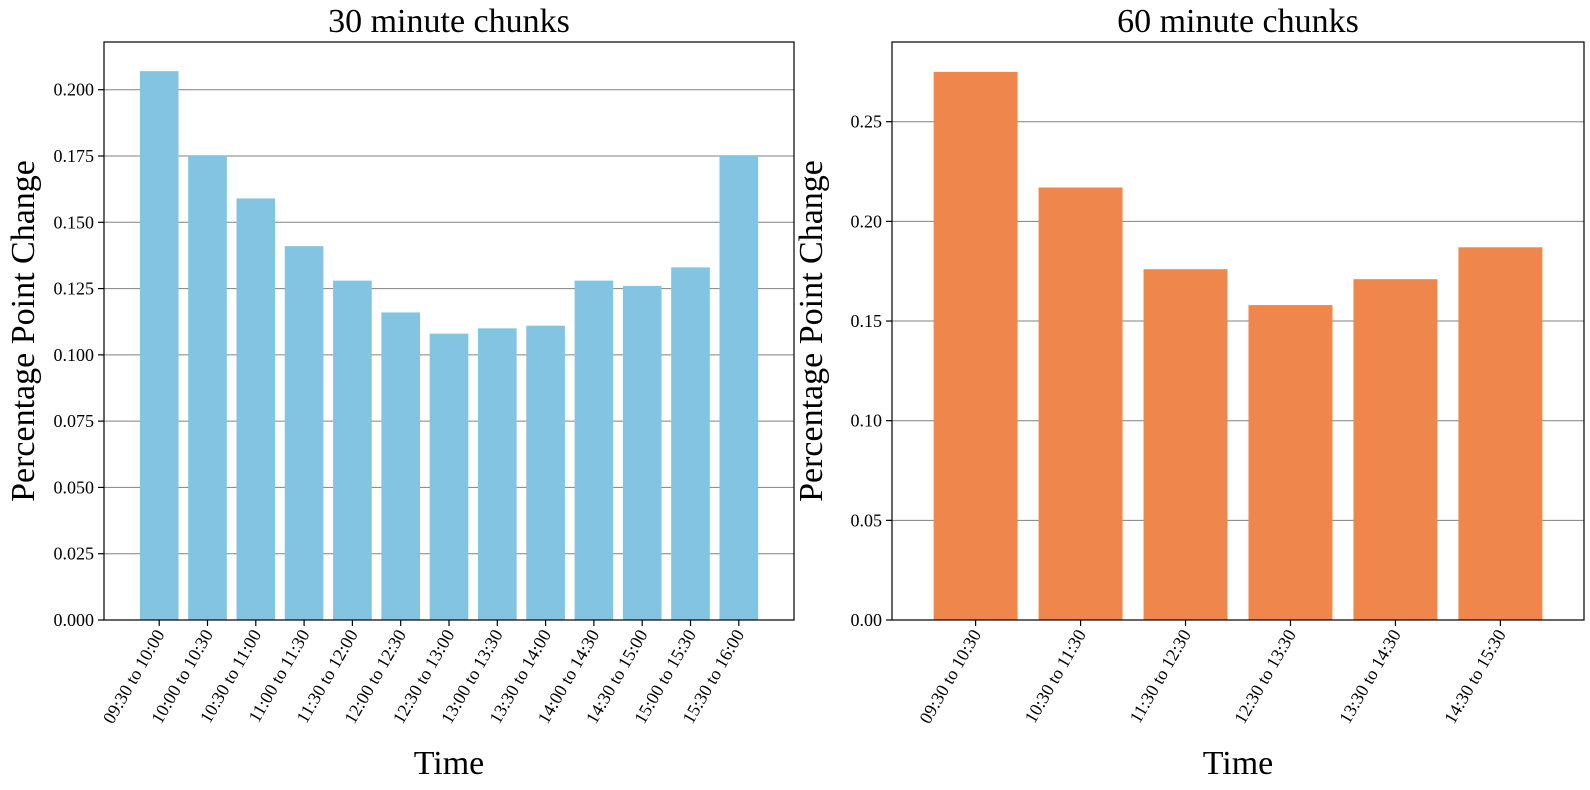 The image size is (1590, 790). What do you see at coordinates (867, 520) in the screenshot?
I see `y-tick-label: 0.05` at bounding box center [867, 520].